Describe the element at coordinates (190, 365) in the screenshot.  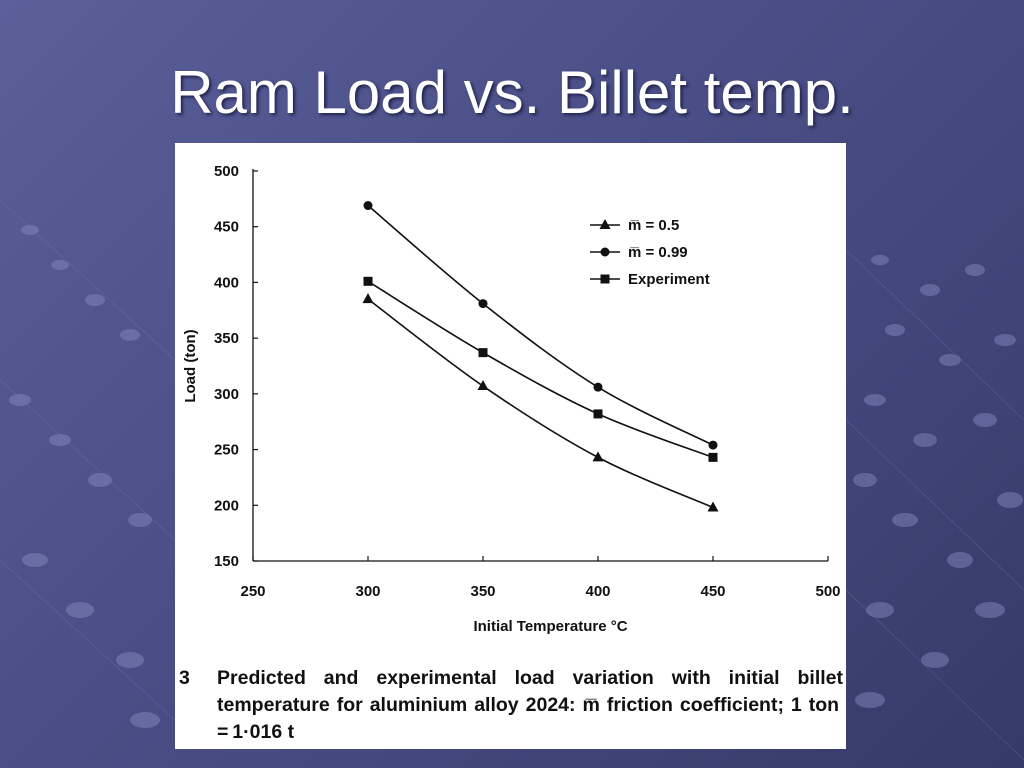
I see `y-axis-label: Load (ton)` at that location.